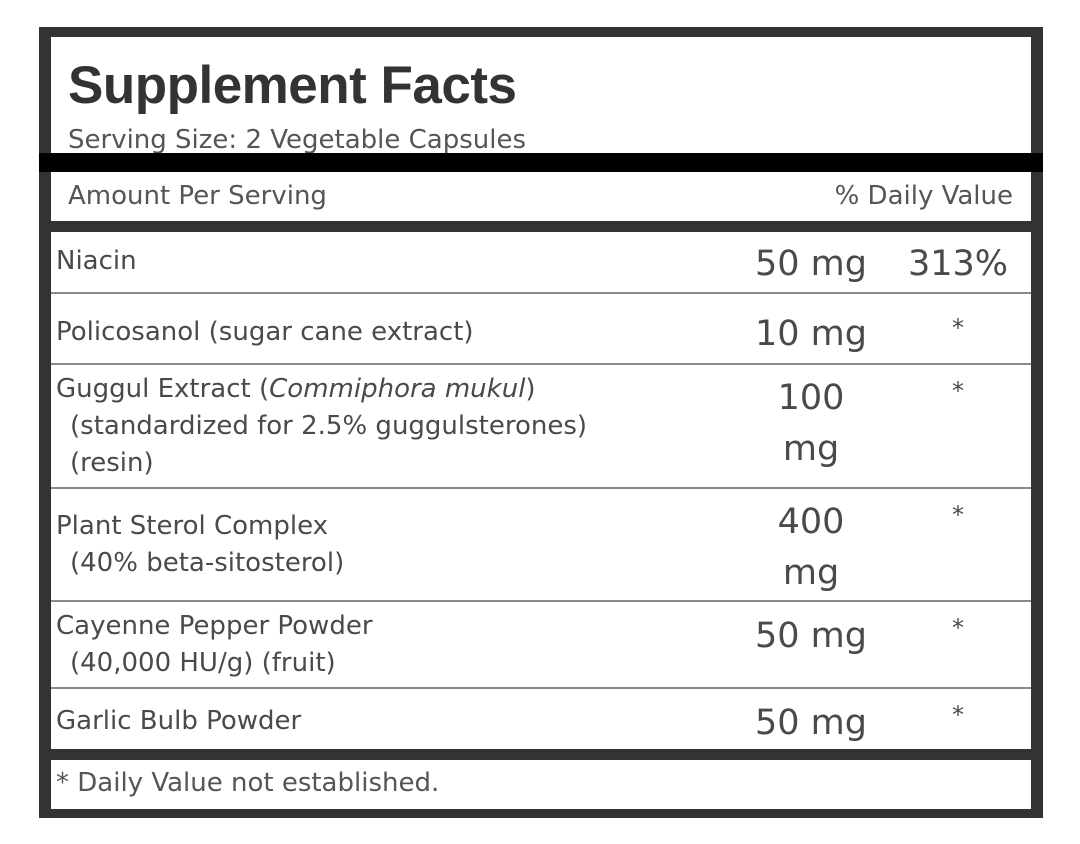 Image resolution: width=1080 pixels, height=844 pixels. What do you see at coordinates (248, 783) in the screenshot?
I see `footnote: * Daily Value not established.` at bounding box center [248, 783].